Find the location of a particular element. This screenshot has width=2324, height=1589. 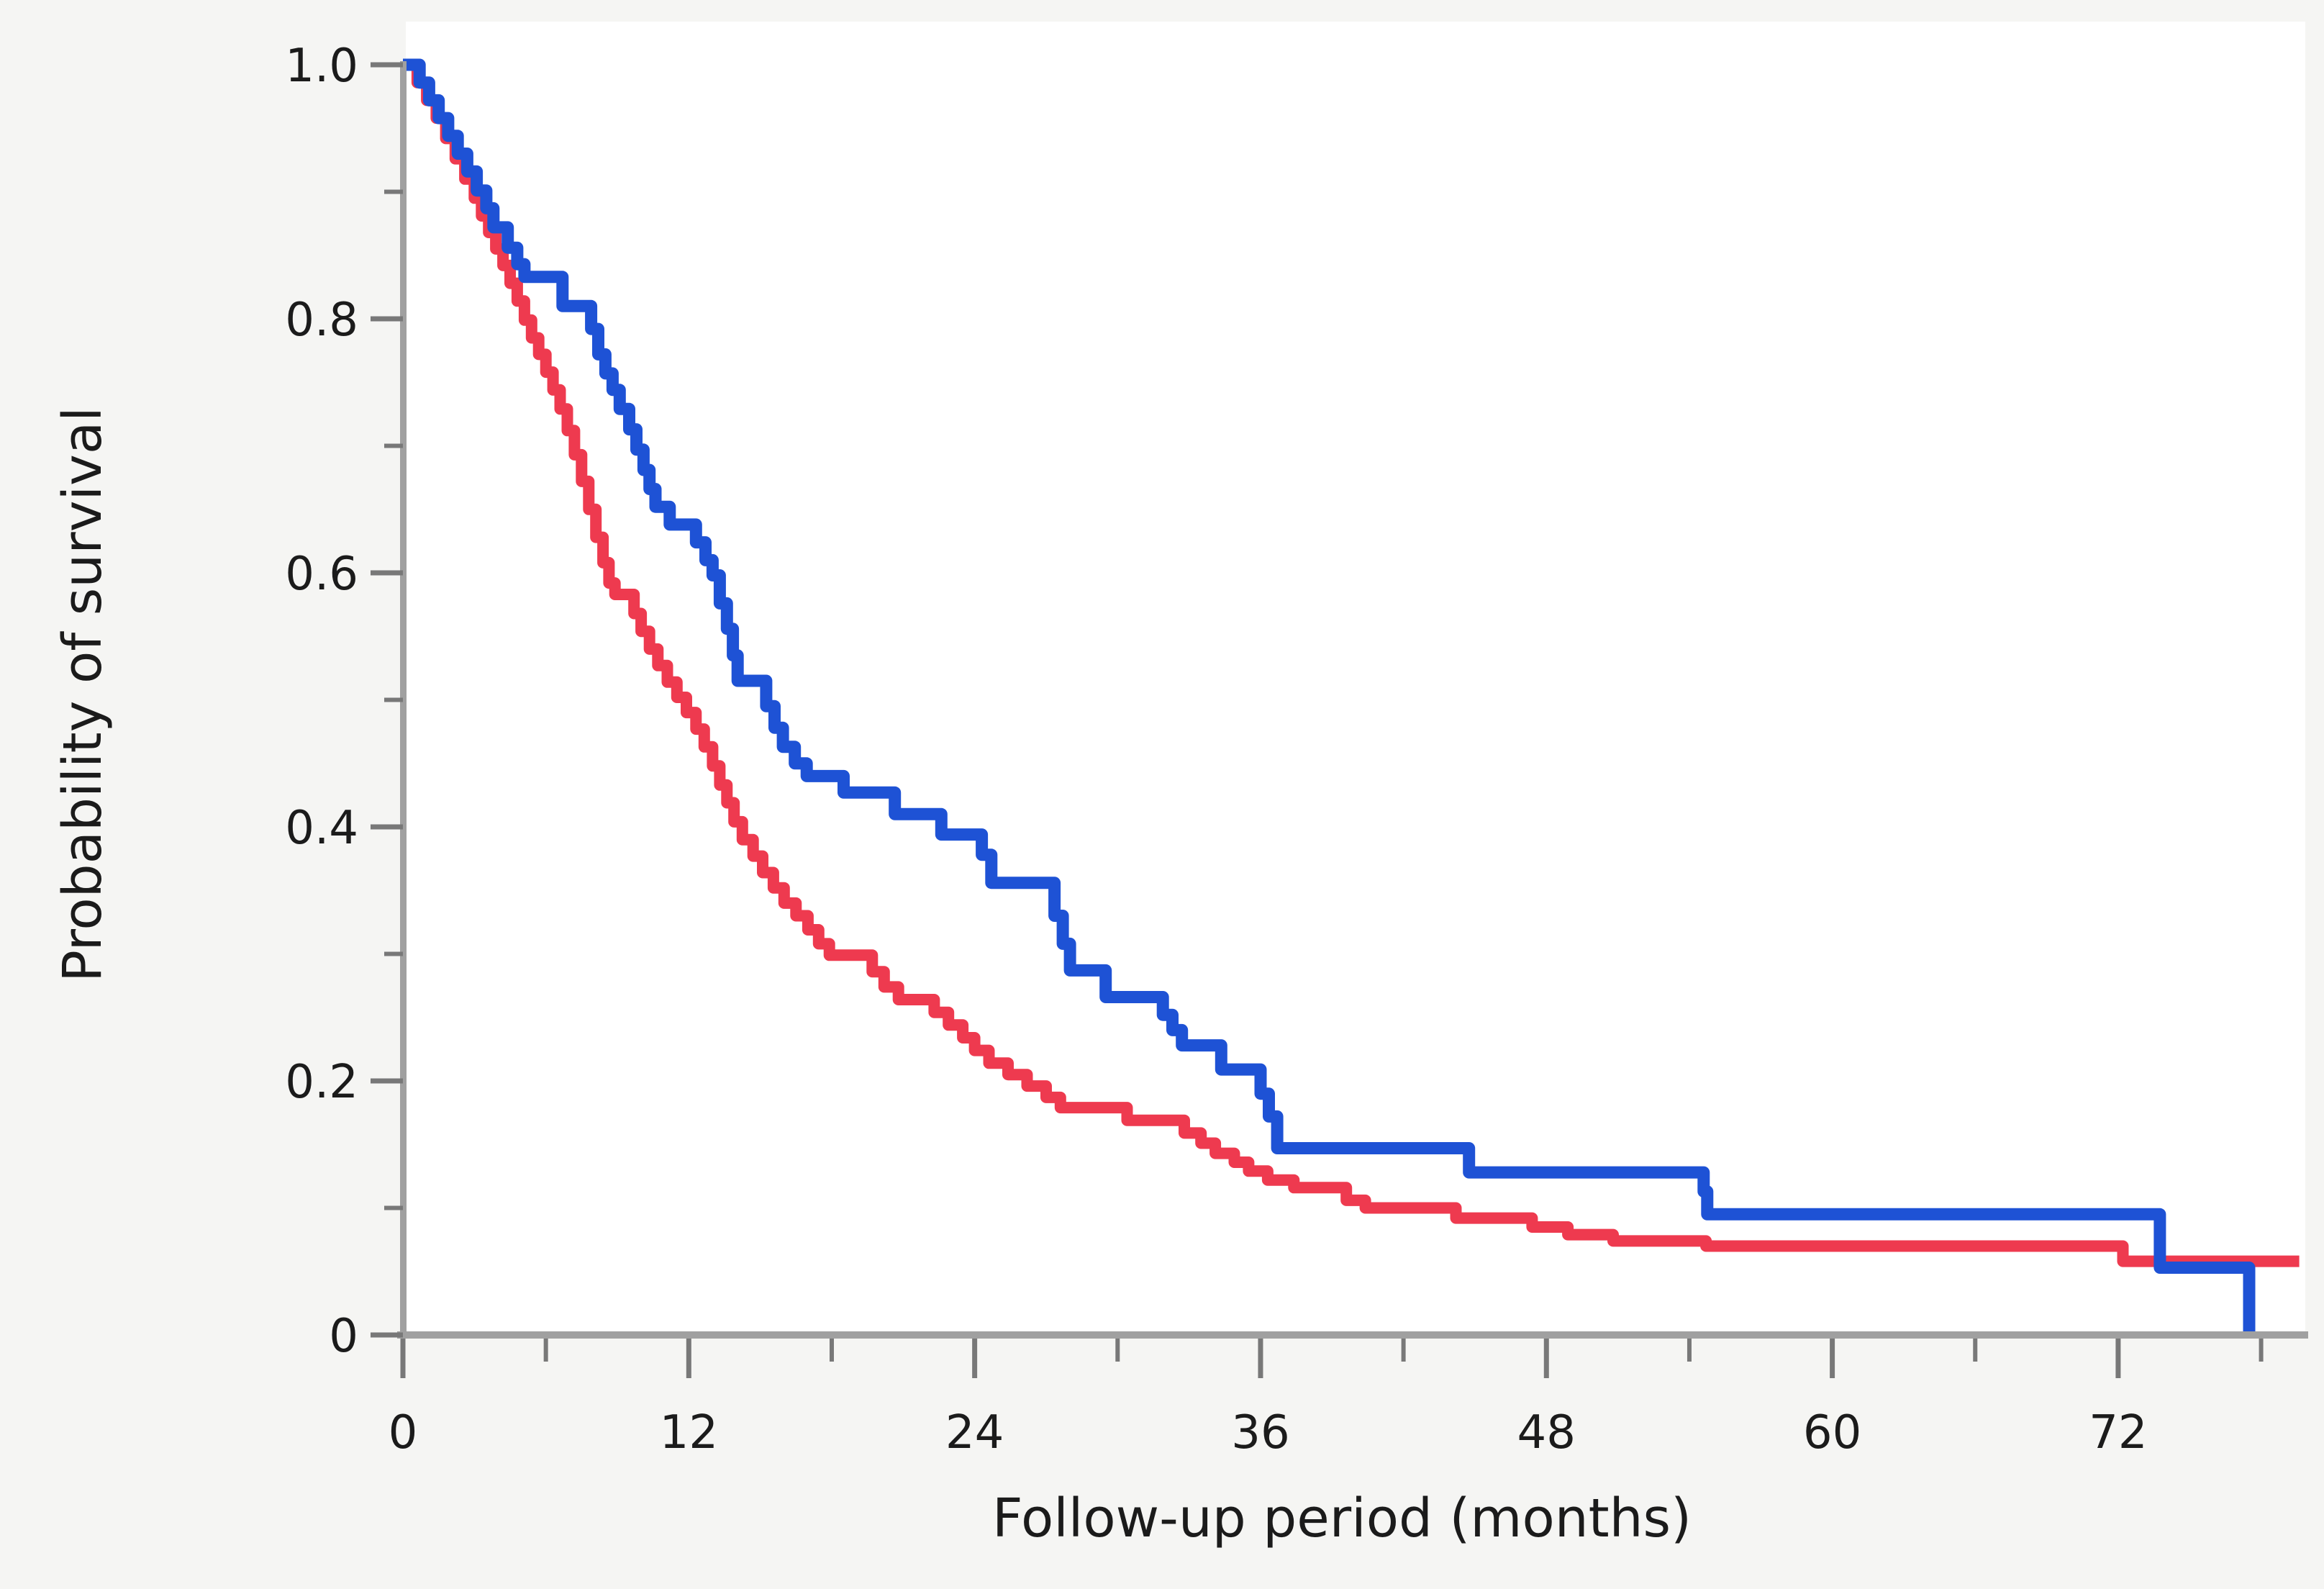

x-tick-label-36: 36 is located at coordinates (1260, 1432).